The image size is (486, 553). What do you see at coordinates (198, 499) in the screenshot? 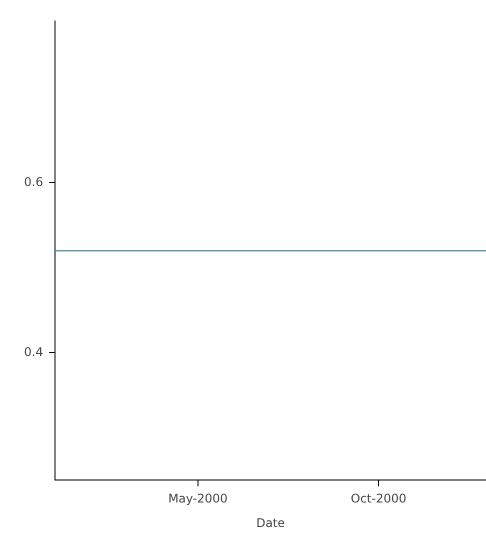
I see `x-tick-label: May-2000` at bounding box center [198, 499].